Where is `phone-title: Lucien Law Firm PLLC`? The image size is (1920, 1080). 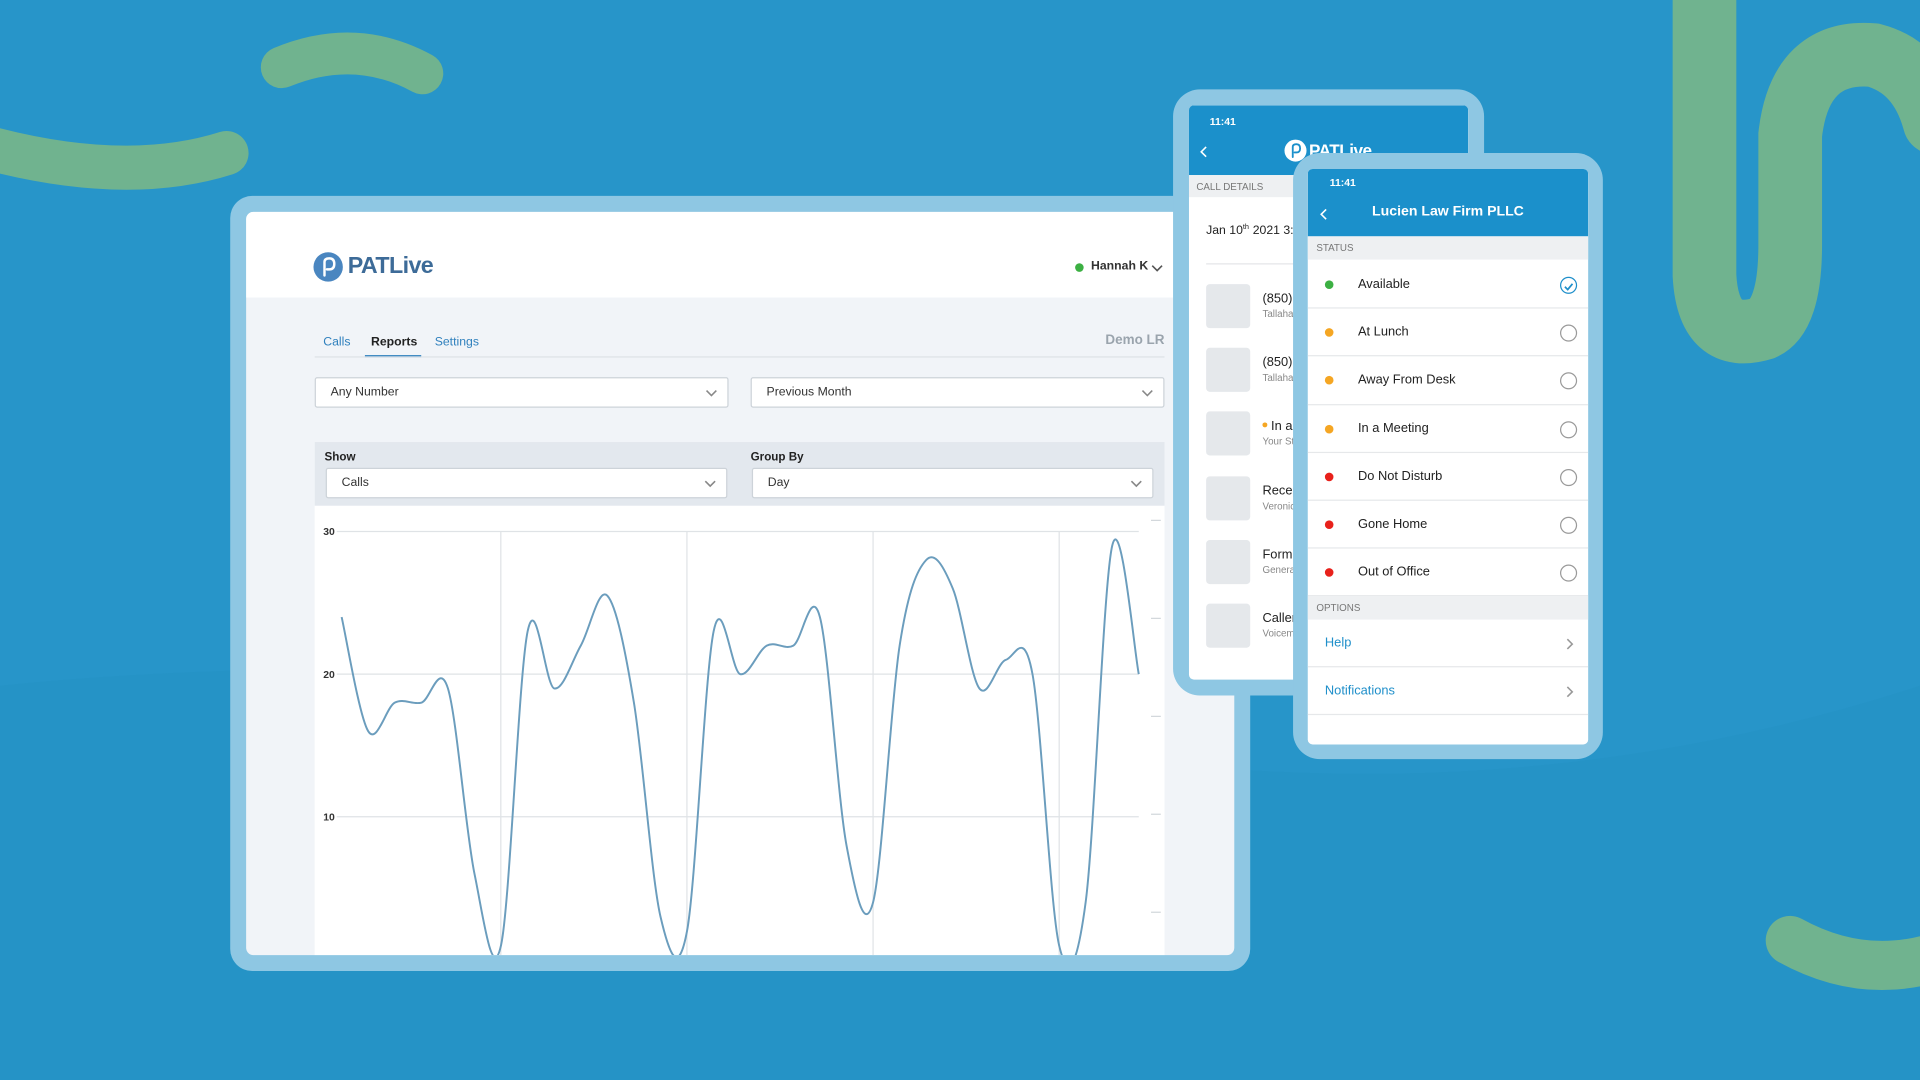
phone-title: Lucien Law Firm PLLC is located at coordinates (1448, 212).